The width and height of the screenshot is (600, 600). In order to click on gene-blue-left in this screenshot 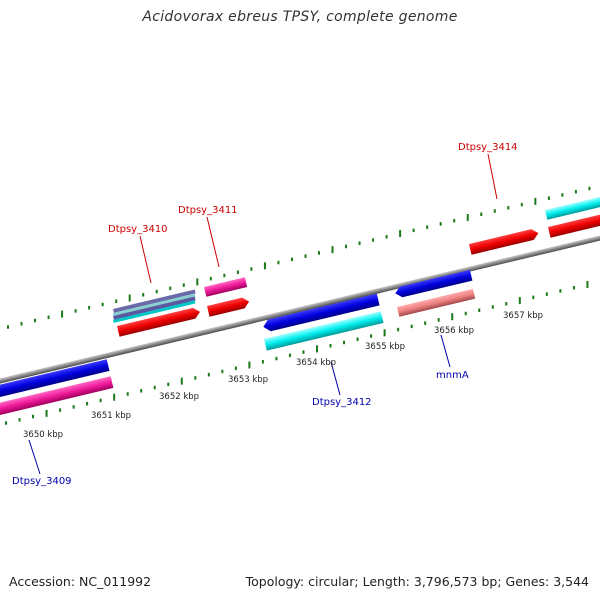, I will do `click(55, 379)`.